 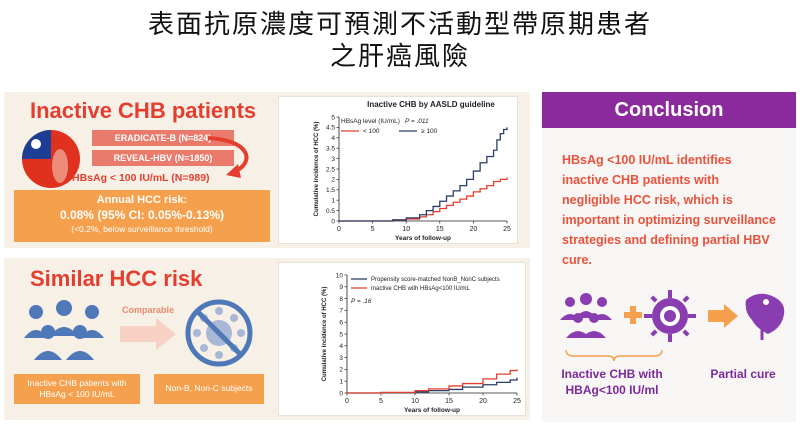 What do you see at coordinates (399, 57) in the screenshot?
I see `page-title-line2: 之肝癌風險` at bounding box center [399, 57].